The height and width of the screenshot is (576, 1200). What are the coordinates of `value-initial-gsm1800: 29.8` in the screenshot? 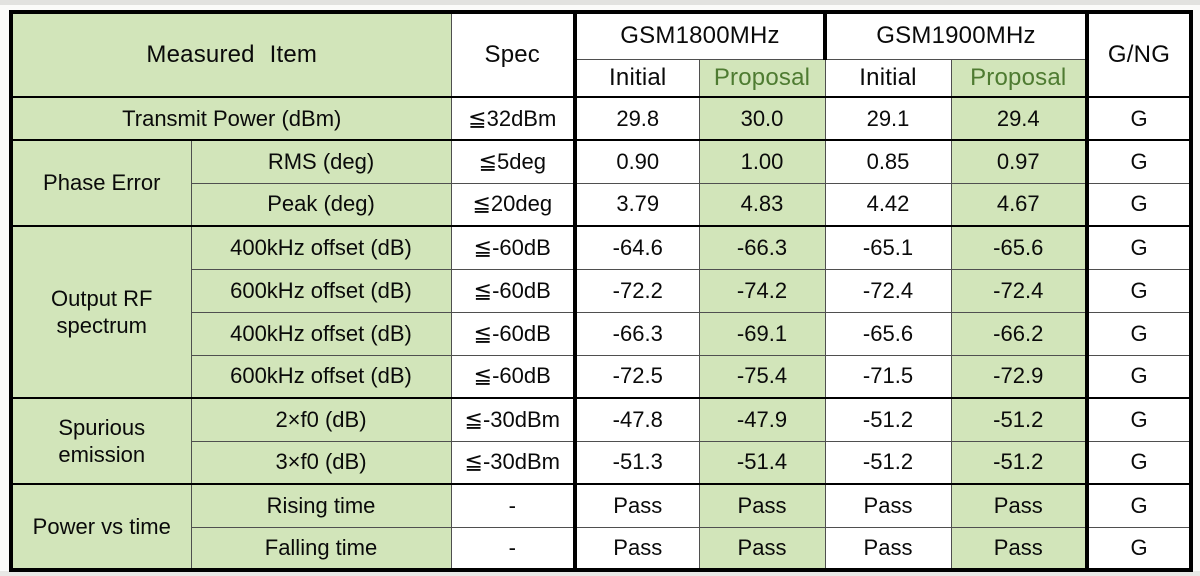 It's located at (637, 118).